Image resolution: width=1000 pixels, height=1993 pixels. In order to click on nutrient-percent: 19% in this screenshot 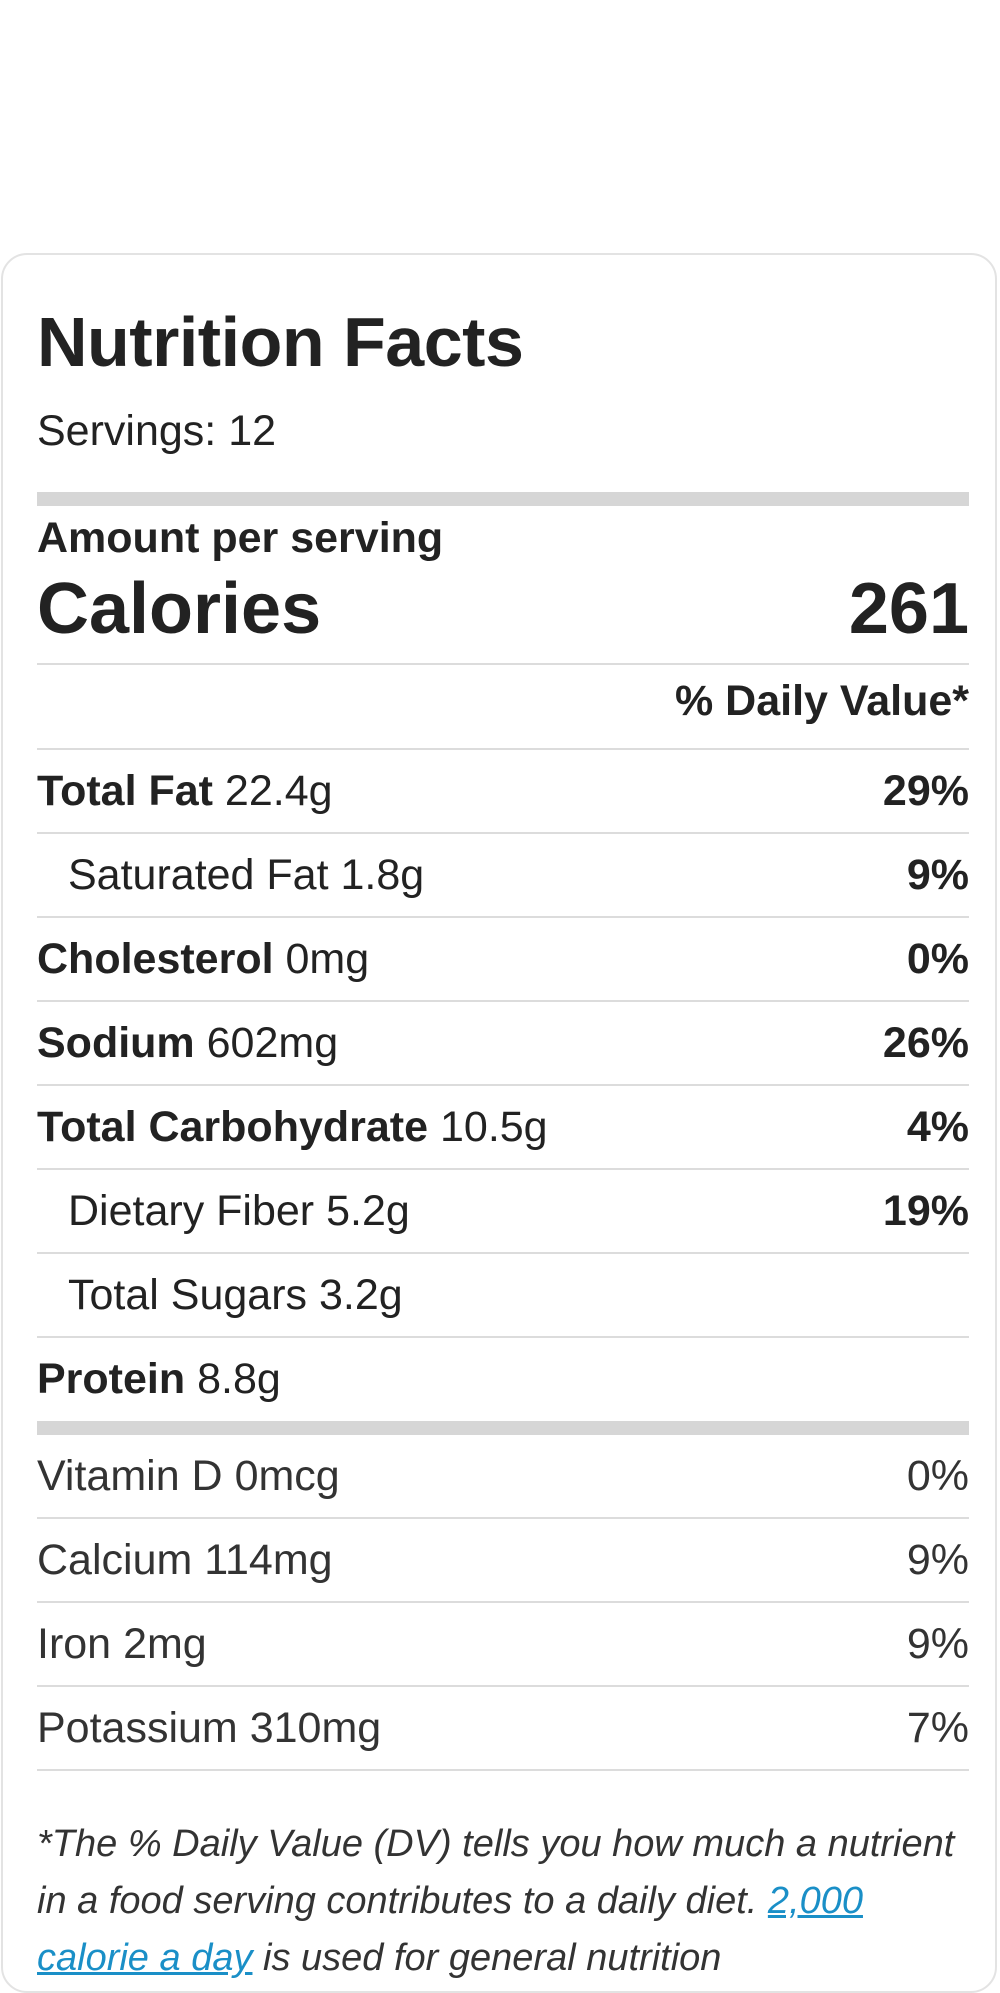, I will do `click(925, 1211)`.